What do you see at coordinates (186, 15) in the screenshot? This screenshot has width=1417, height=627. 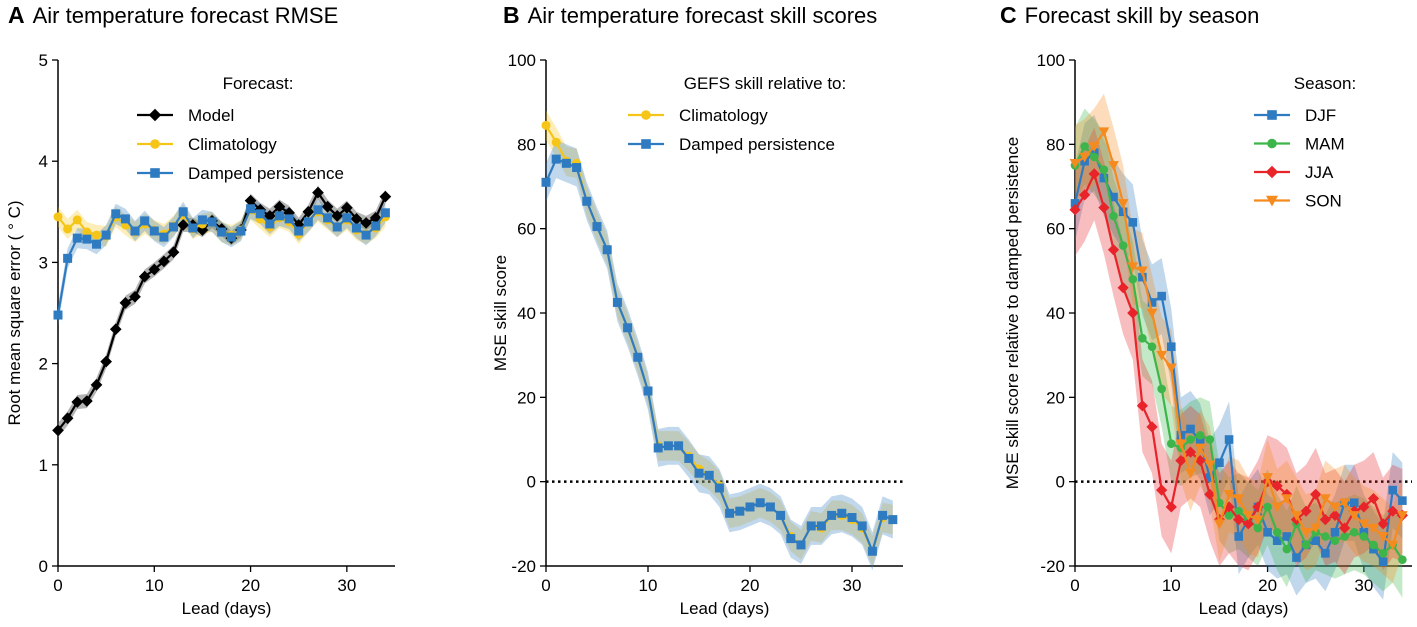 I see `panel-title-text: Air temperature forecast RMSE` at bounding box center [186, 15].